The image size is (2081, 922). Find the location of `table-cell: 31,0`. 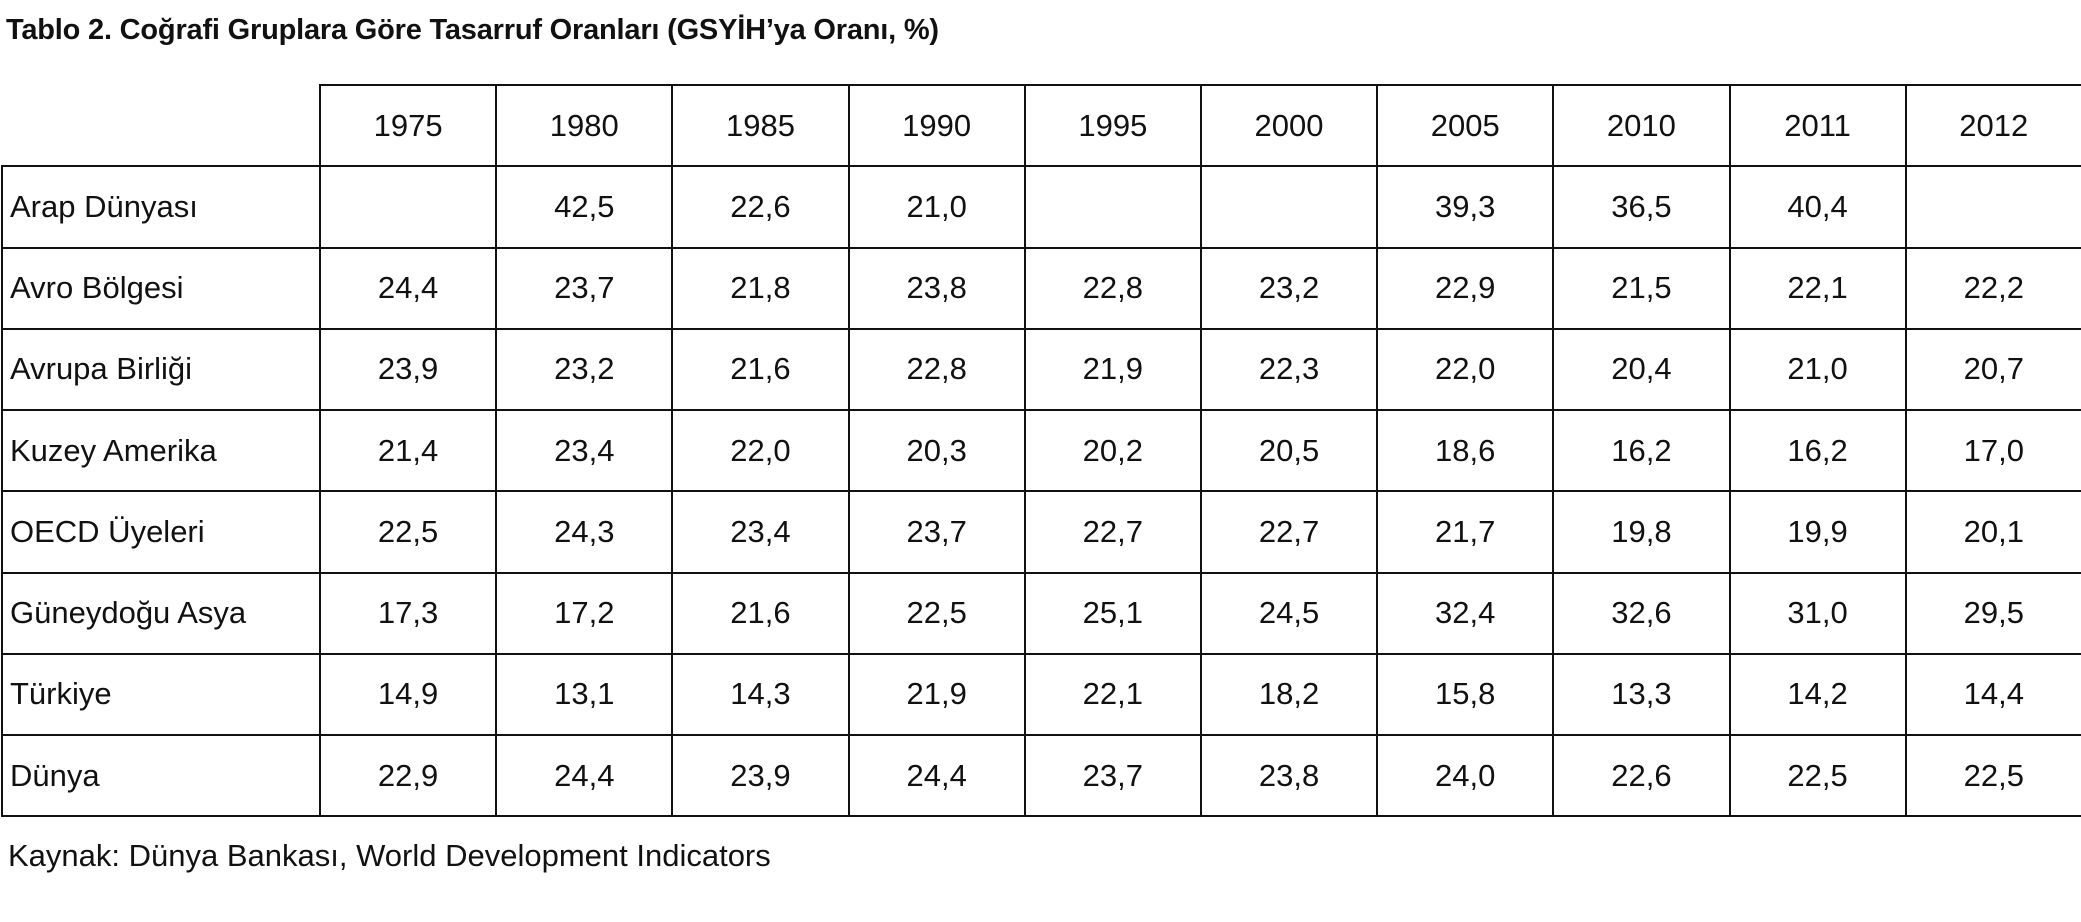

table-cell: 31,0 is located at coordinates (1817, 613).